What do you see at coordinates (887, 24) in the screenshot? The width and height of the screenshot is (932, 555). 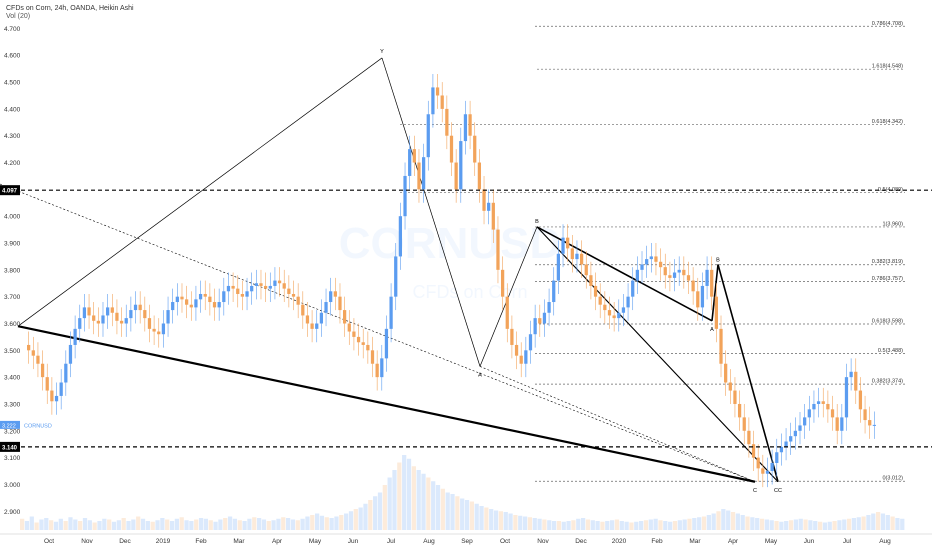 I see `fib-level-label: 0.786(4.708)` at bounding box center [887, 24].